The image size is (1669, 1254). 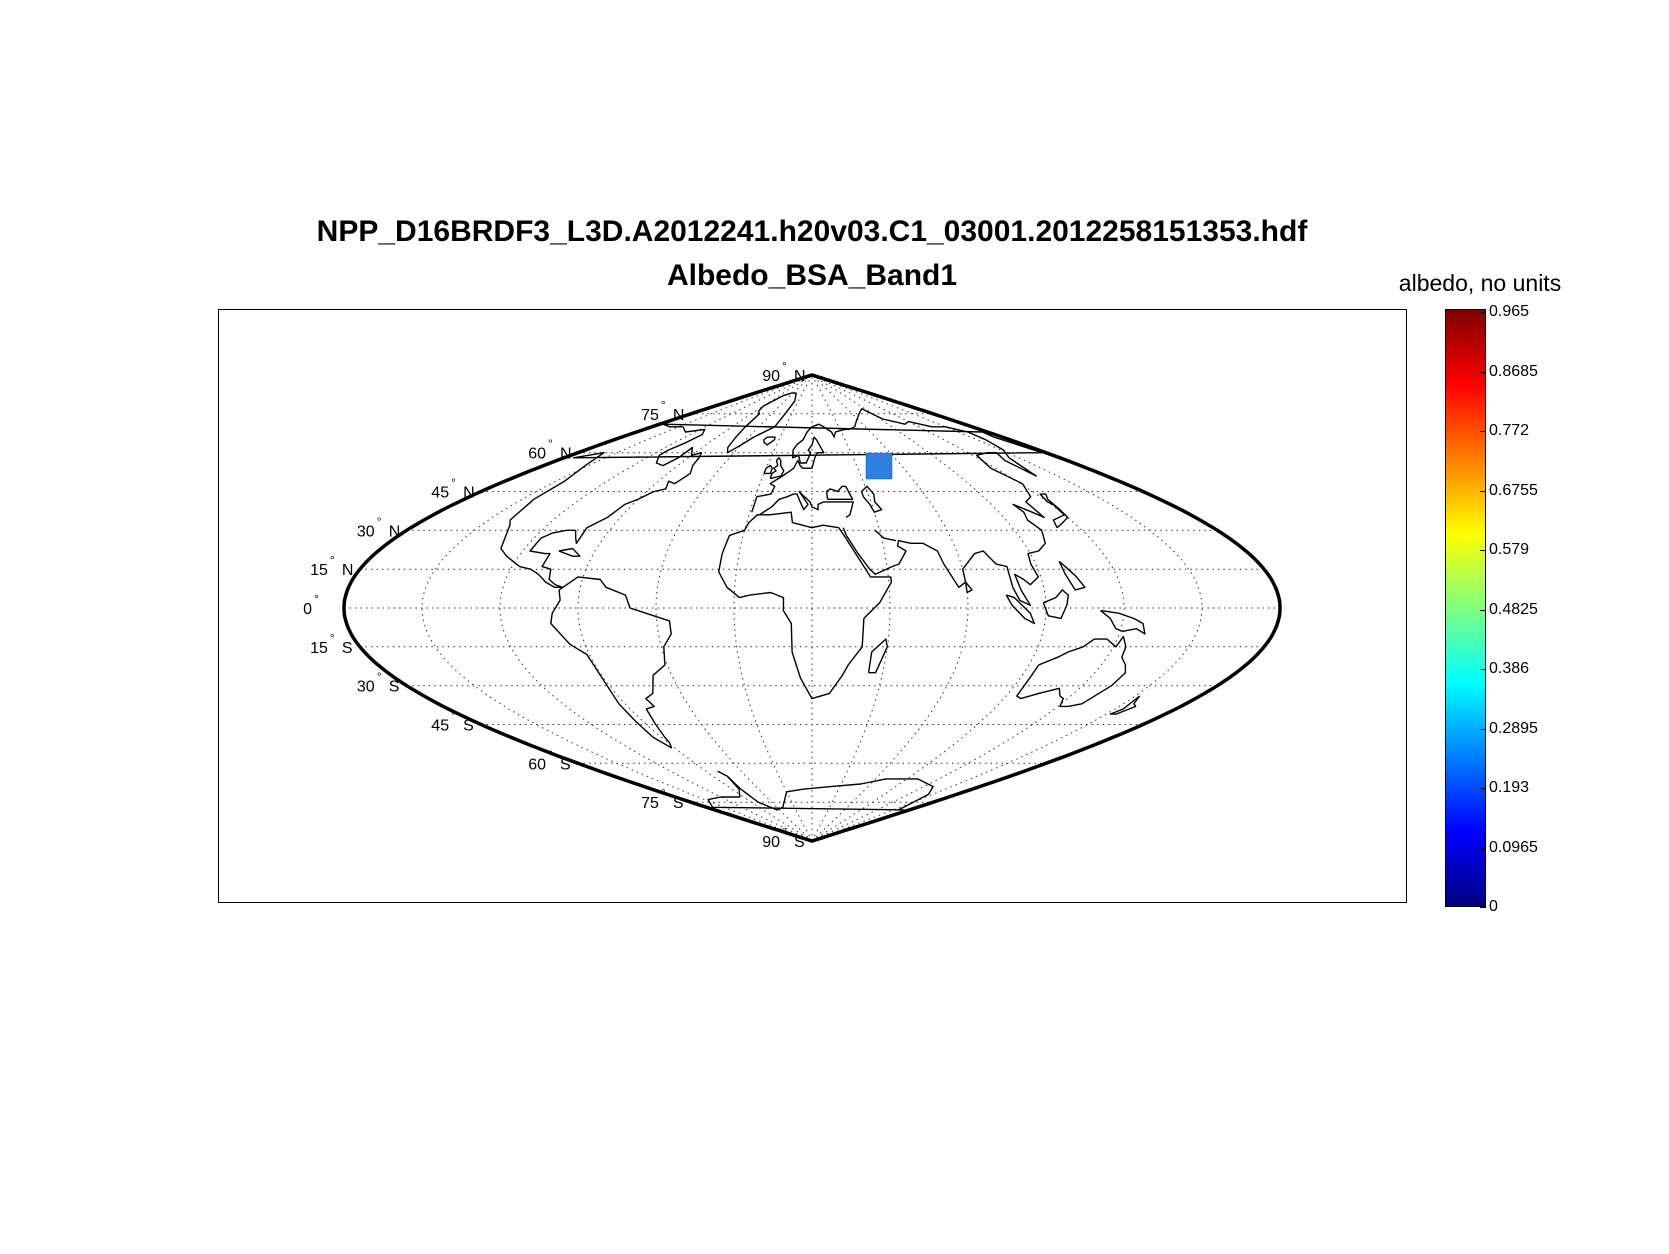 I want to click on colorbar-tick-label: 0, so click(x=1493, y=906).